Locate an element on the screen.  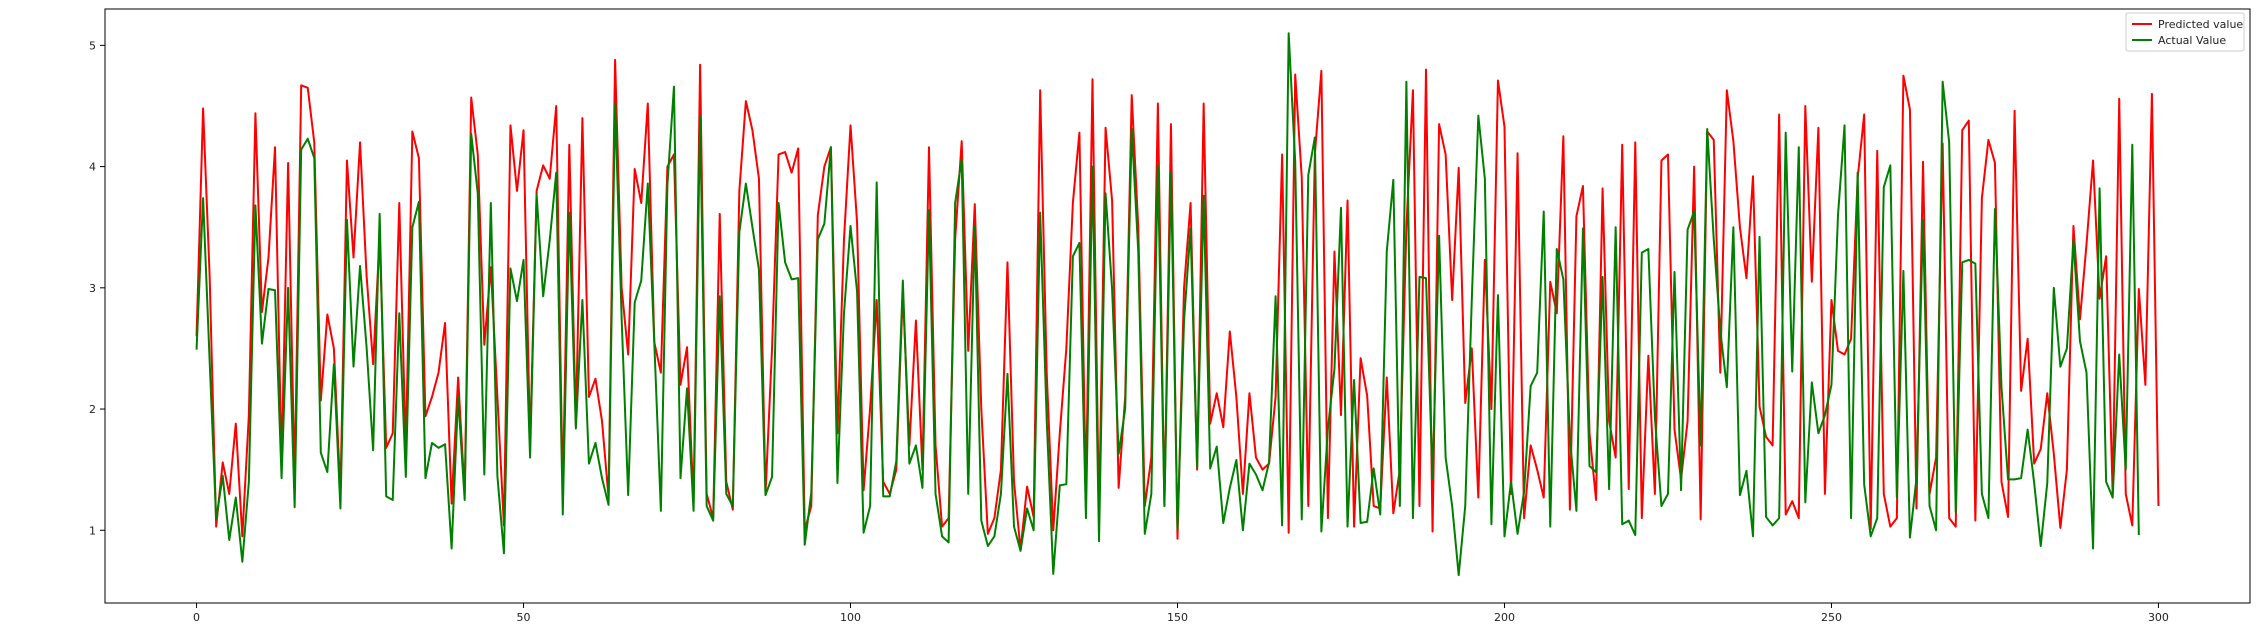
x-tick-label: 50 is located at coordinates (524, 617).